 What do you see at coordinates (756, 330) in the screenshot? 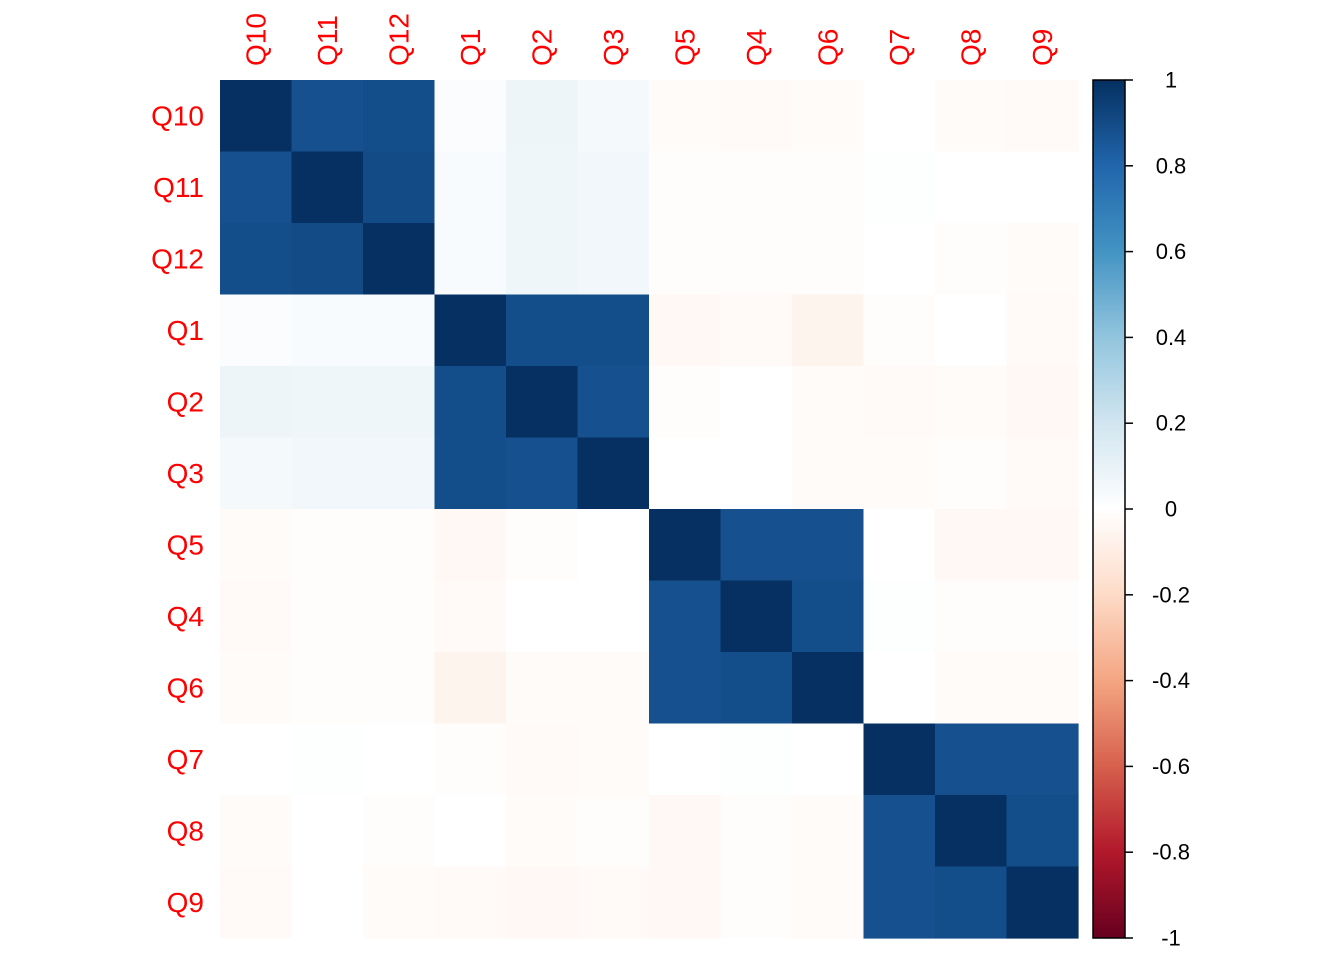
I see `heatmap-cell-q1-q4` at bounding box center [756, 330].